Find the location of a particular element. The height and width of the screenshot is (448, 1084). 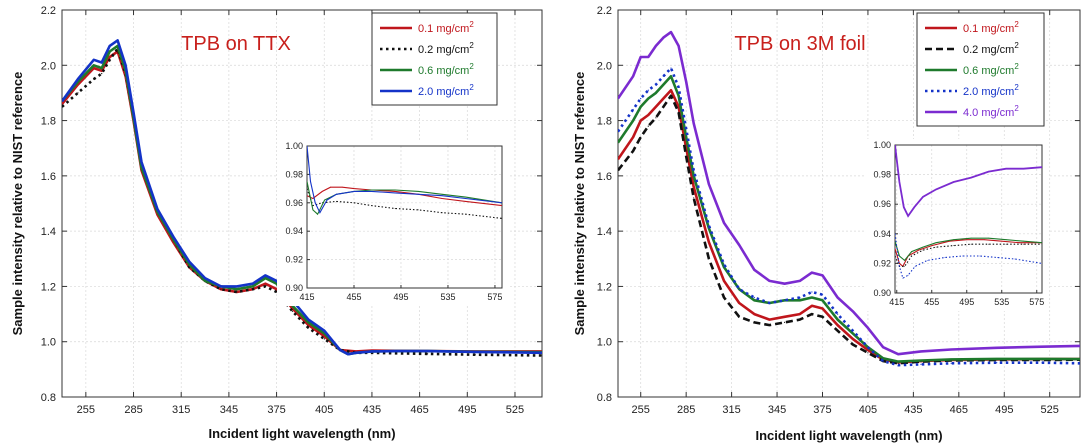

y-tick-label: 1.6 is located at coordinates (604, 177).